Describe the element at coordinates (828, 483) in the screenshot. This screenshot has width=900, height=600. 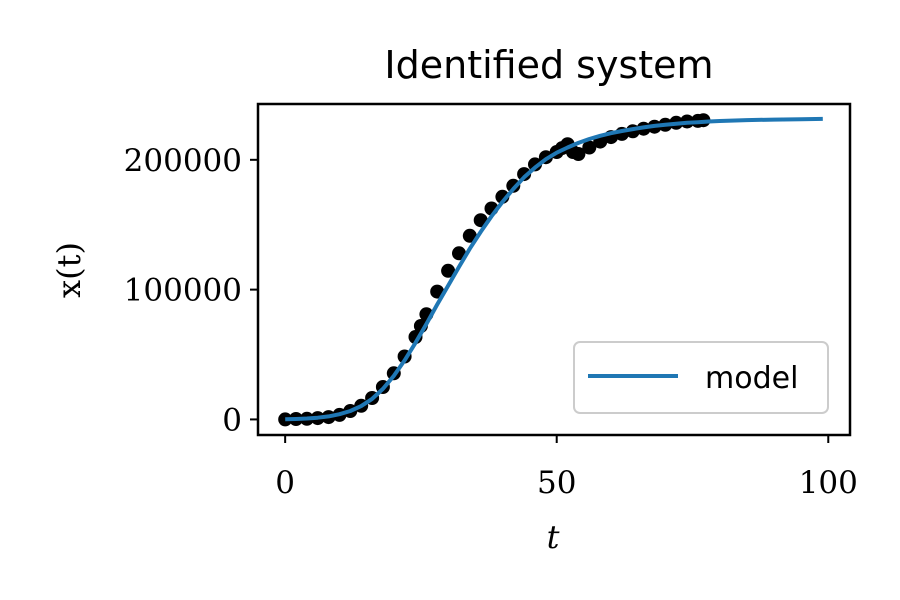
I see `x-tick-label: 100` at that location.